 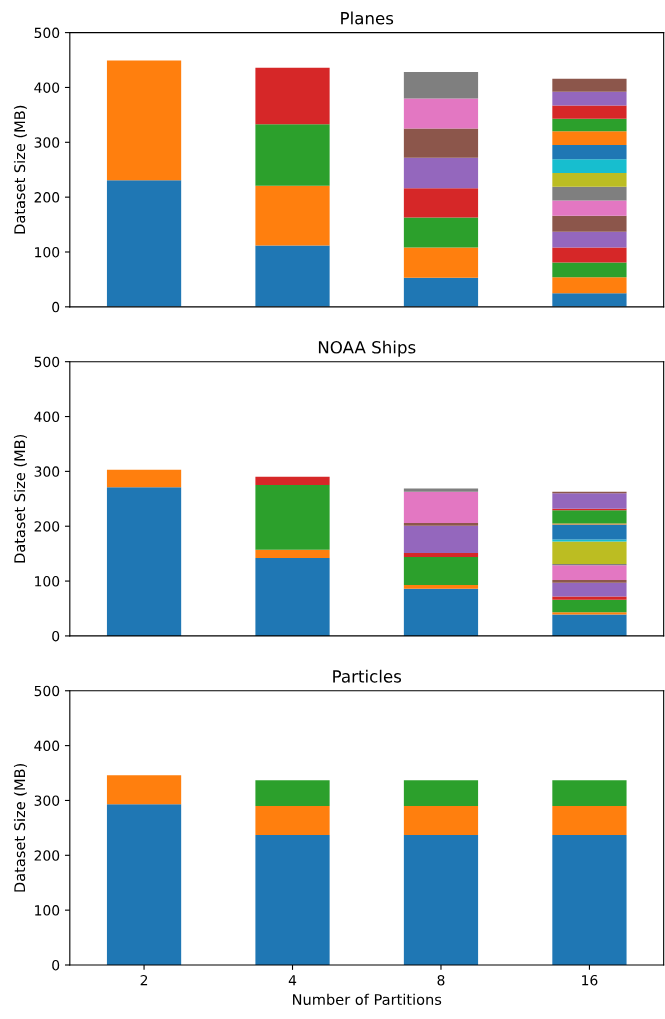 I want to click on chart-title: Planes, so click(x=367, y=18).